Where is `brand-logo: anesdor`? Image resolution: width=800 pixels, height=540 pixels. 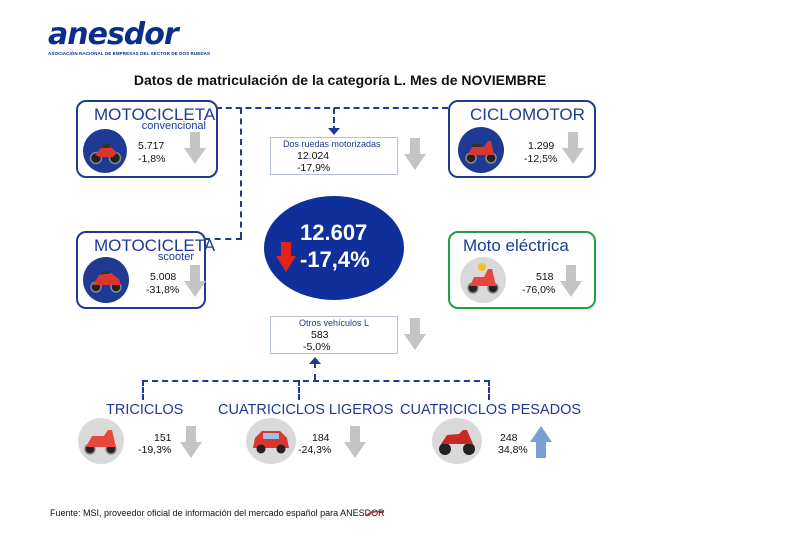
brand-logo: anesdor is located at coordinates (113, 34).